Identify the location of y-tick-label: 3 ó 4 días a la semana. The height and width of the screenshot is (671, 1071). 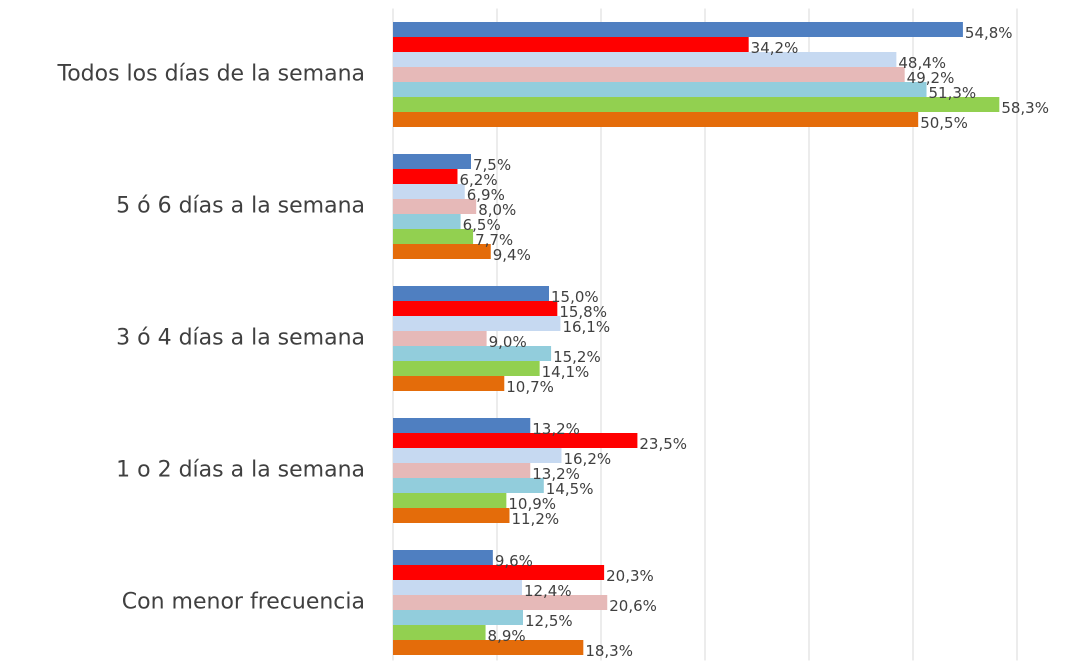
(240, 338).